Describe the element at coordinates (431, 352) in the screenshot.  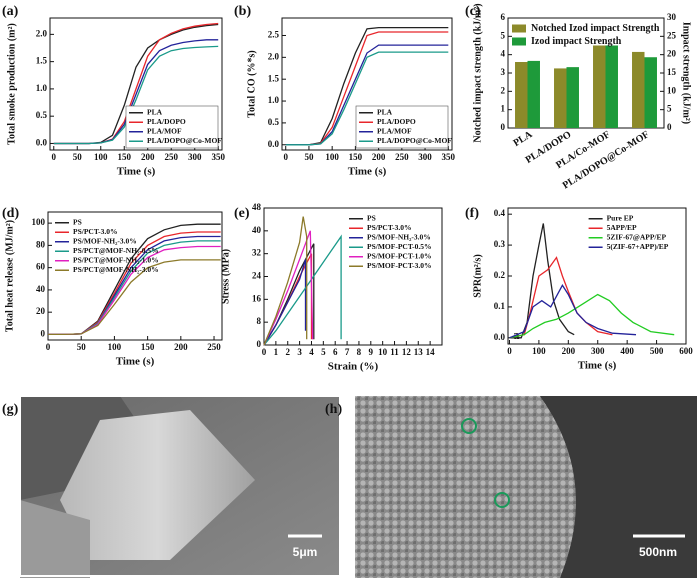
I see `x-tick-label: 14` at that location.